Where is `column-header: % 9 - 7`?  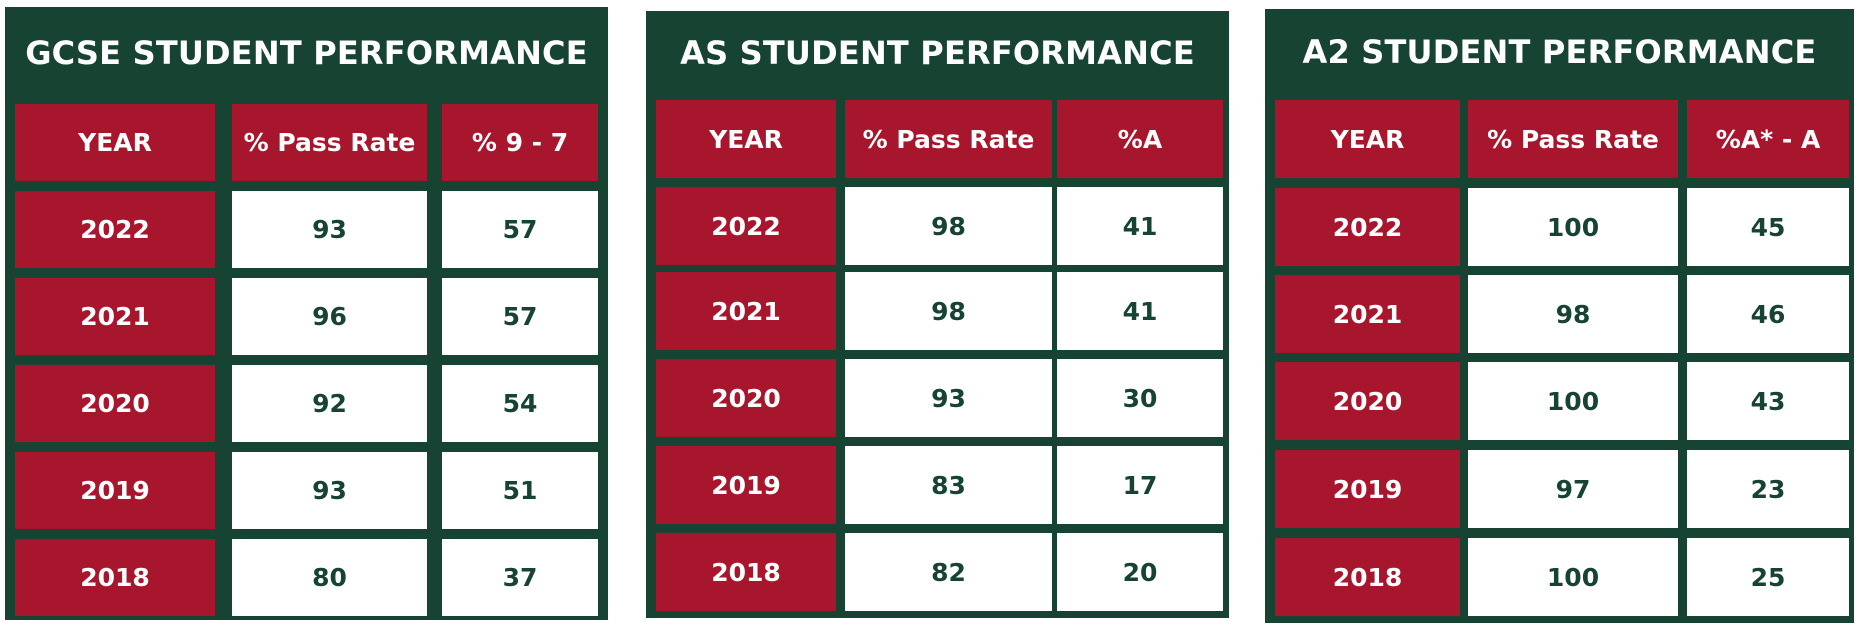 column-header: % 9 - 7 is located at coordinates (520, 142).